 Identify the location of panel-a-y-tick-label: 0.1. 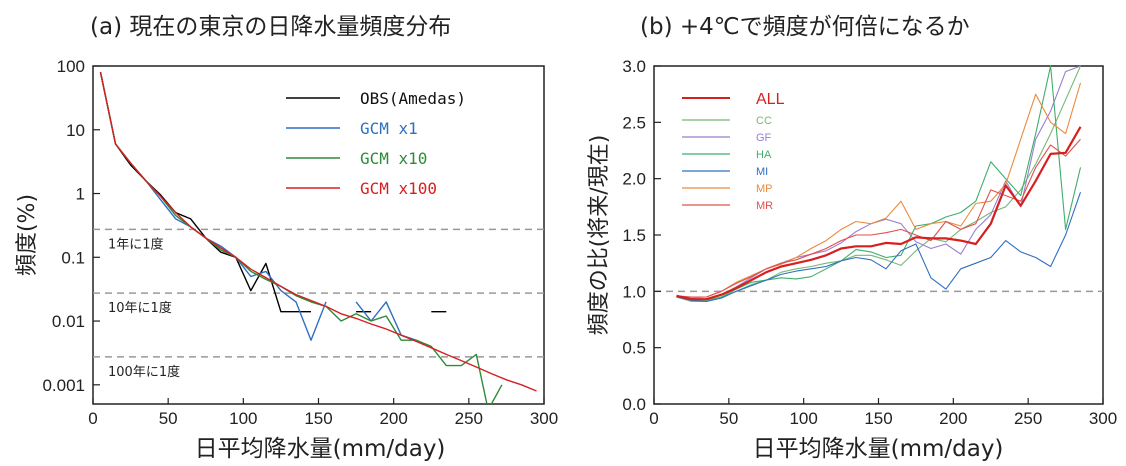
(73, 257).